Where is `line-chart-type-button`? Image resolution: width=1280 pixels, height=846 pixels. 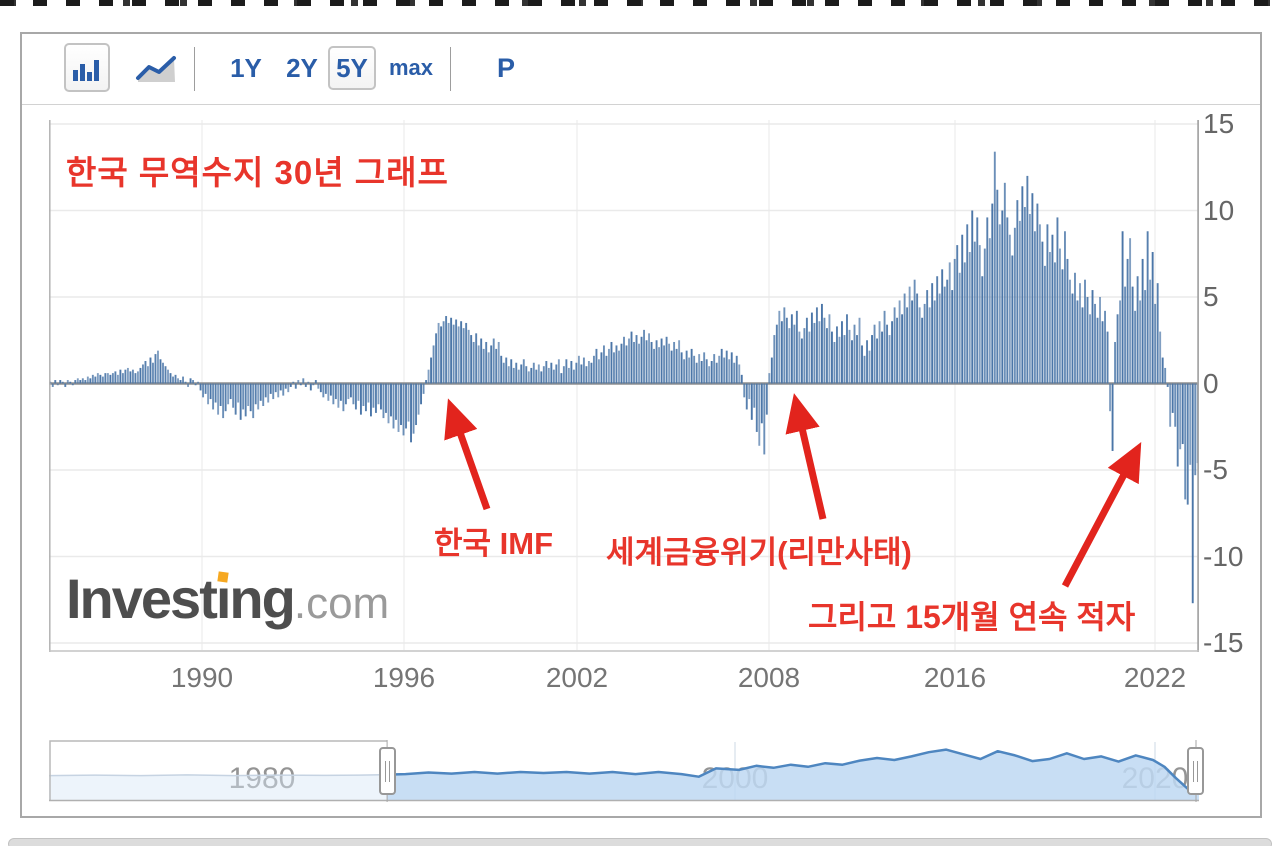 line-chart-type-button is located at coordinates (156, 69).